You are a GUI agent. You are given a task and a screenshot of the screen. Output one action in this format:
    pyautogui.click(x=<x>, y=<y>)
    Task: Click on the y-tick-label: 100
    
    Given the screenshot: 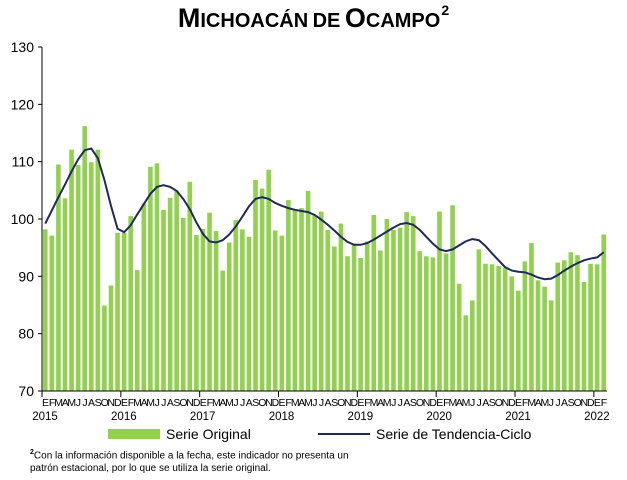 What is the action you would take?
    pyautogui.click(x=23, y=219)
    